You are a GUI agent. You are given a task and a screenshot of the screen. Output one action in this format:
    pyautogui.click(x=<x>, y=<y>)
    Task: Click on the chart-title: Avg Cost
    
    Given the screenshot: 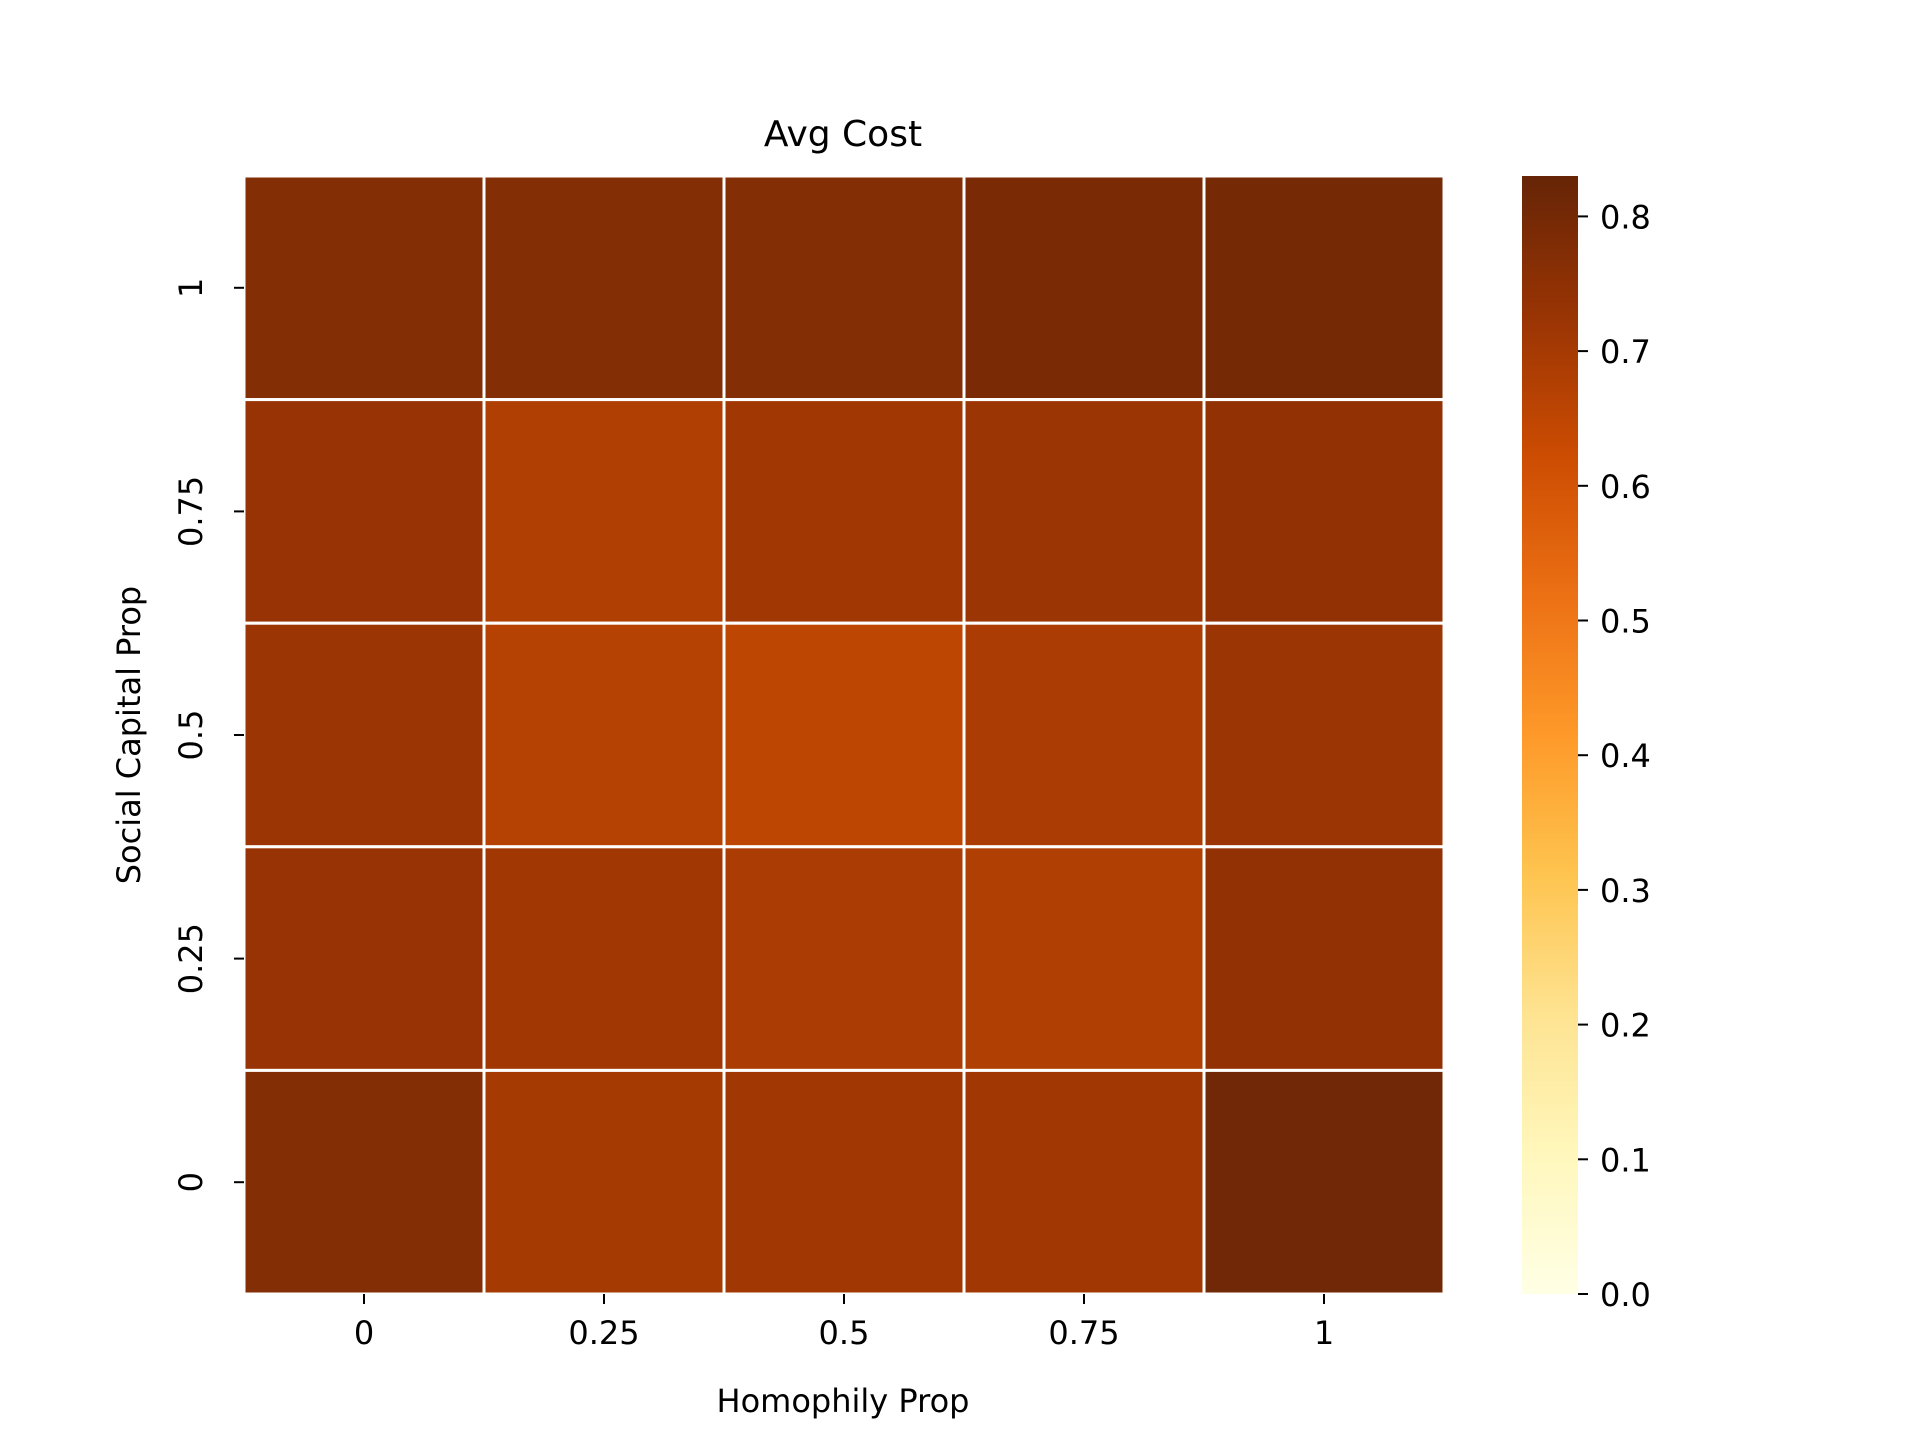 What is the action you would take?
    pyautogui.click(x=843, y=134)
    